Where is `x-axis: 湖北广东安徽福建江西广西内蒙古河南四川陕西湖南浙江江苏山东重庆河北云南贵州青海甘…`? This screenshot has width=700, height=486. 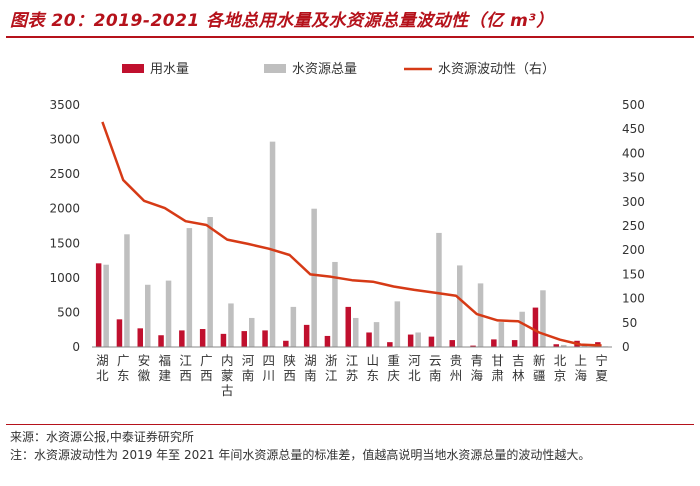 x-axis: 湖北广东安徽福建江西广西内蒙古河南四川陕西湖南浙江江苏山东重庆河北云南贵州青海甘… is located at coordinates (352, 372).